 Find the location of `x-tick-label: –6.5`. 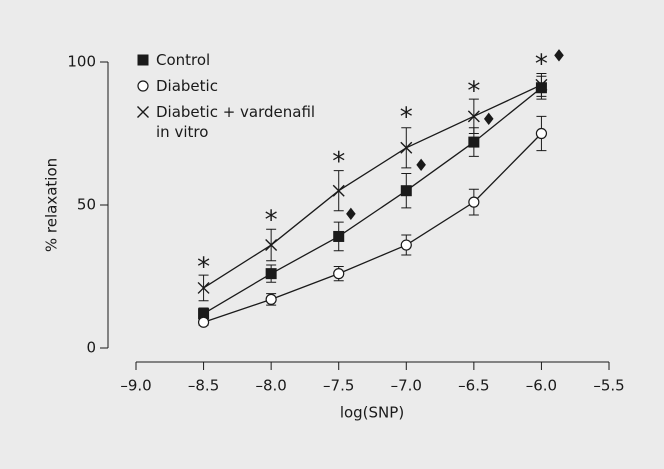

x-tick-label: –6.5 is located at coordinates (473, 386).